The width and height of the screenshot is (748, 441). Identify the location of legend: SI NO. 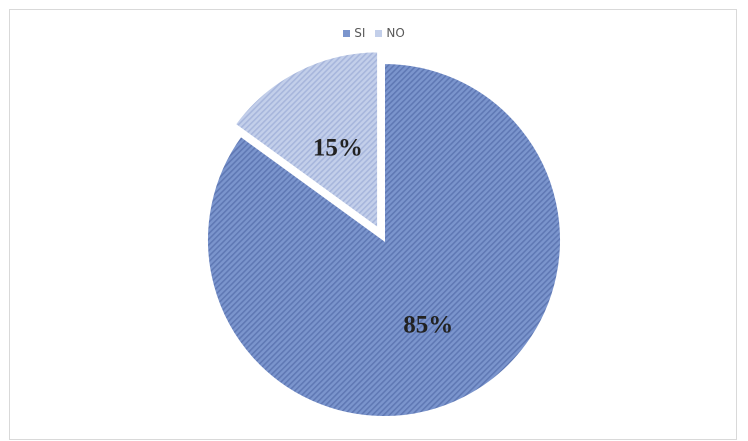
(374, 33).